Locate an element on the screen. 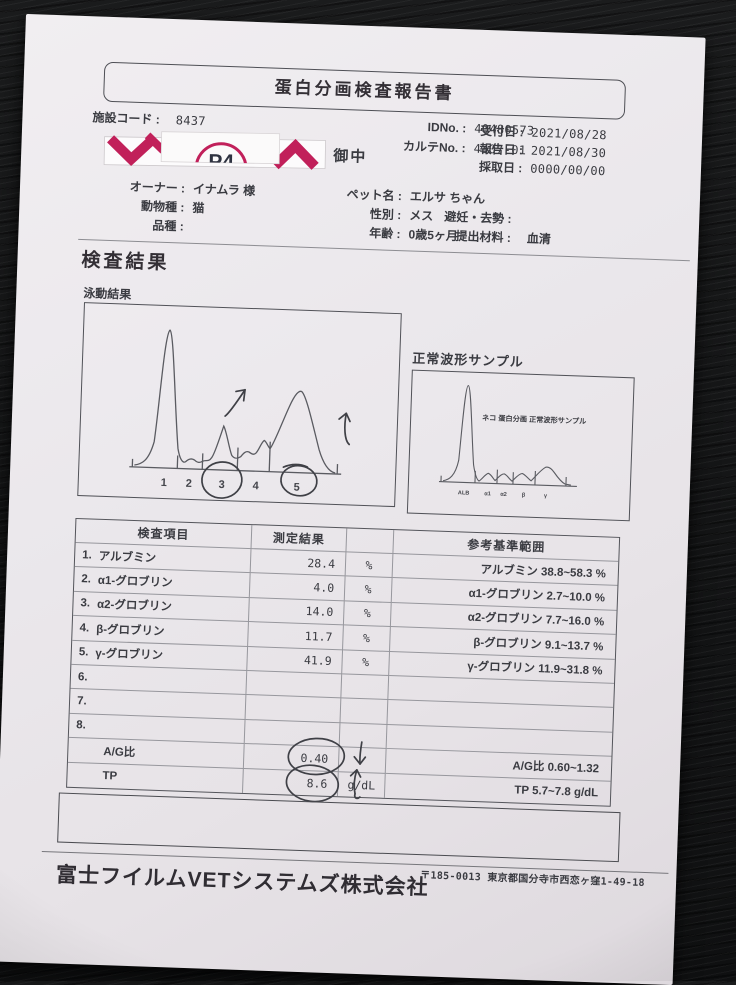  tick-label-4: 4 is located at coordinates (255, 486).